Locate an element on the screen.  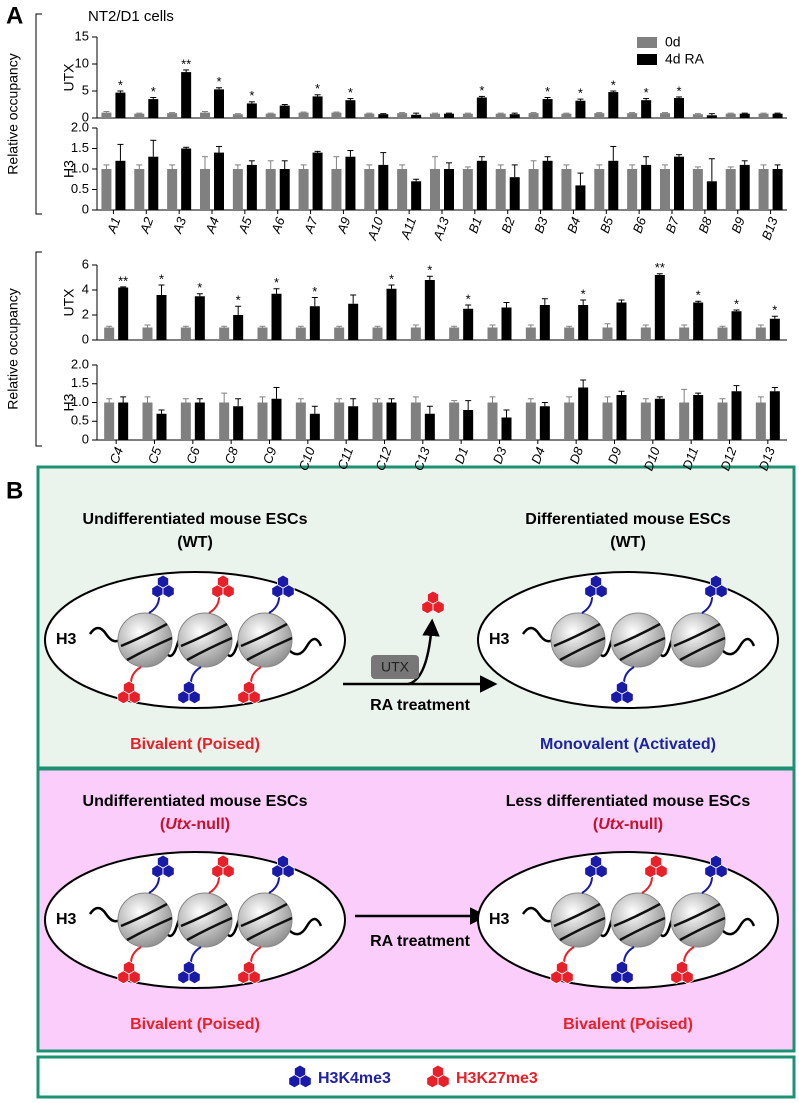
enzyme-box is located at coordinates (395, 667).